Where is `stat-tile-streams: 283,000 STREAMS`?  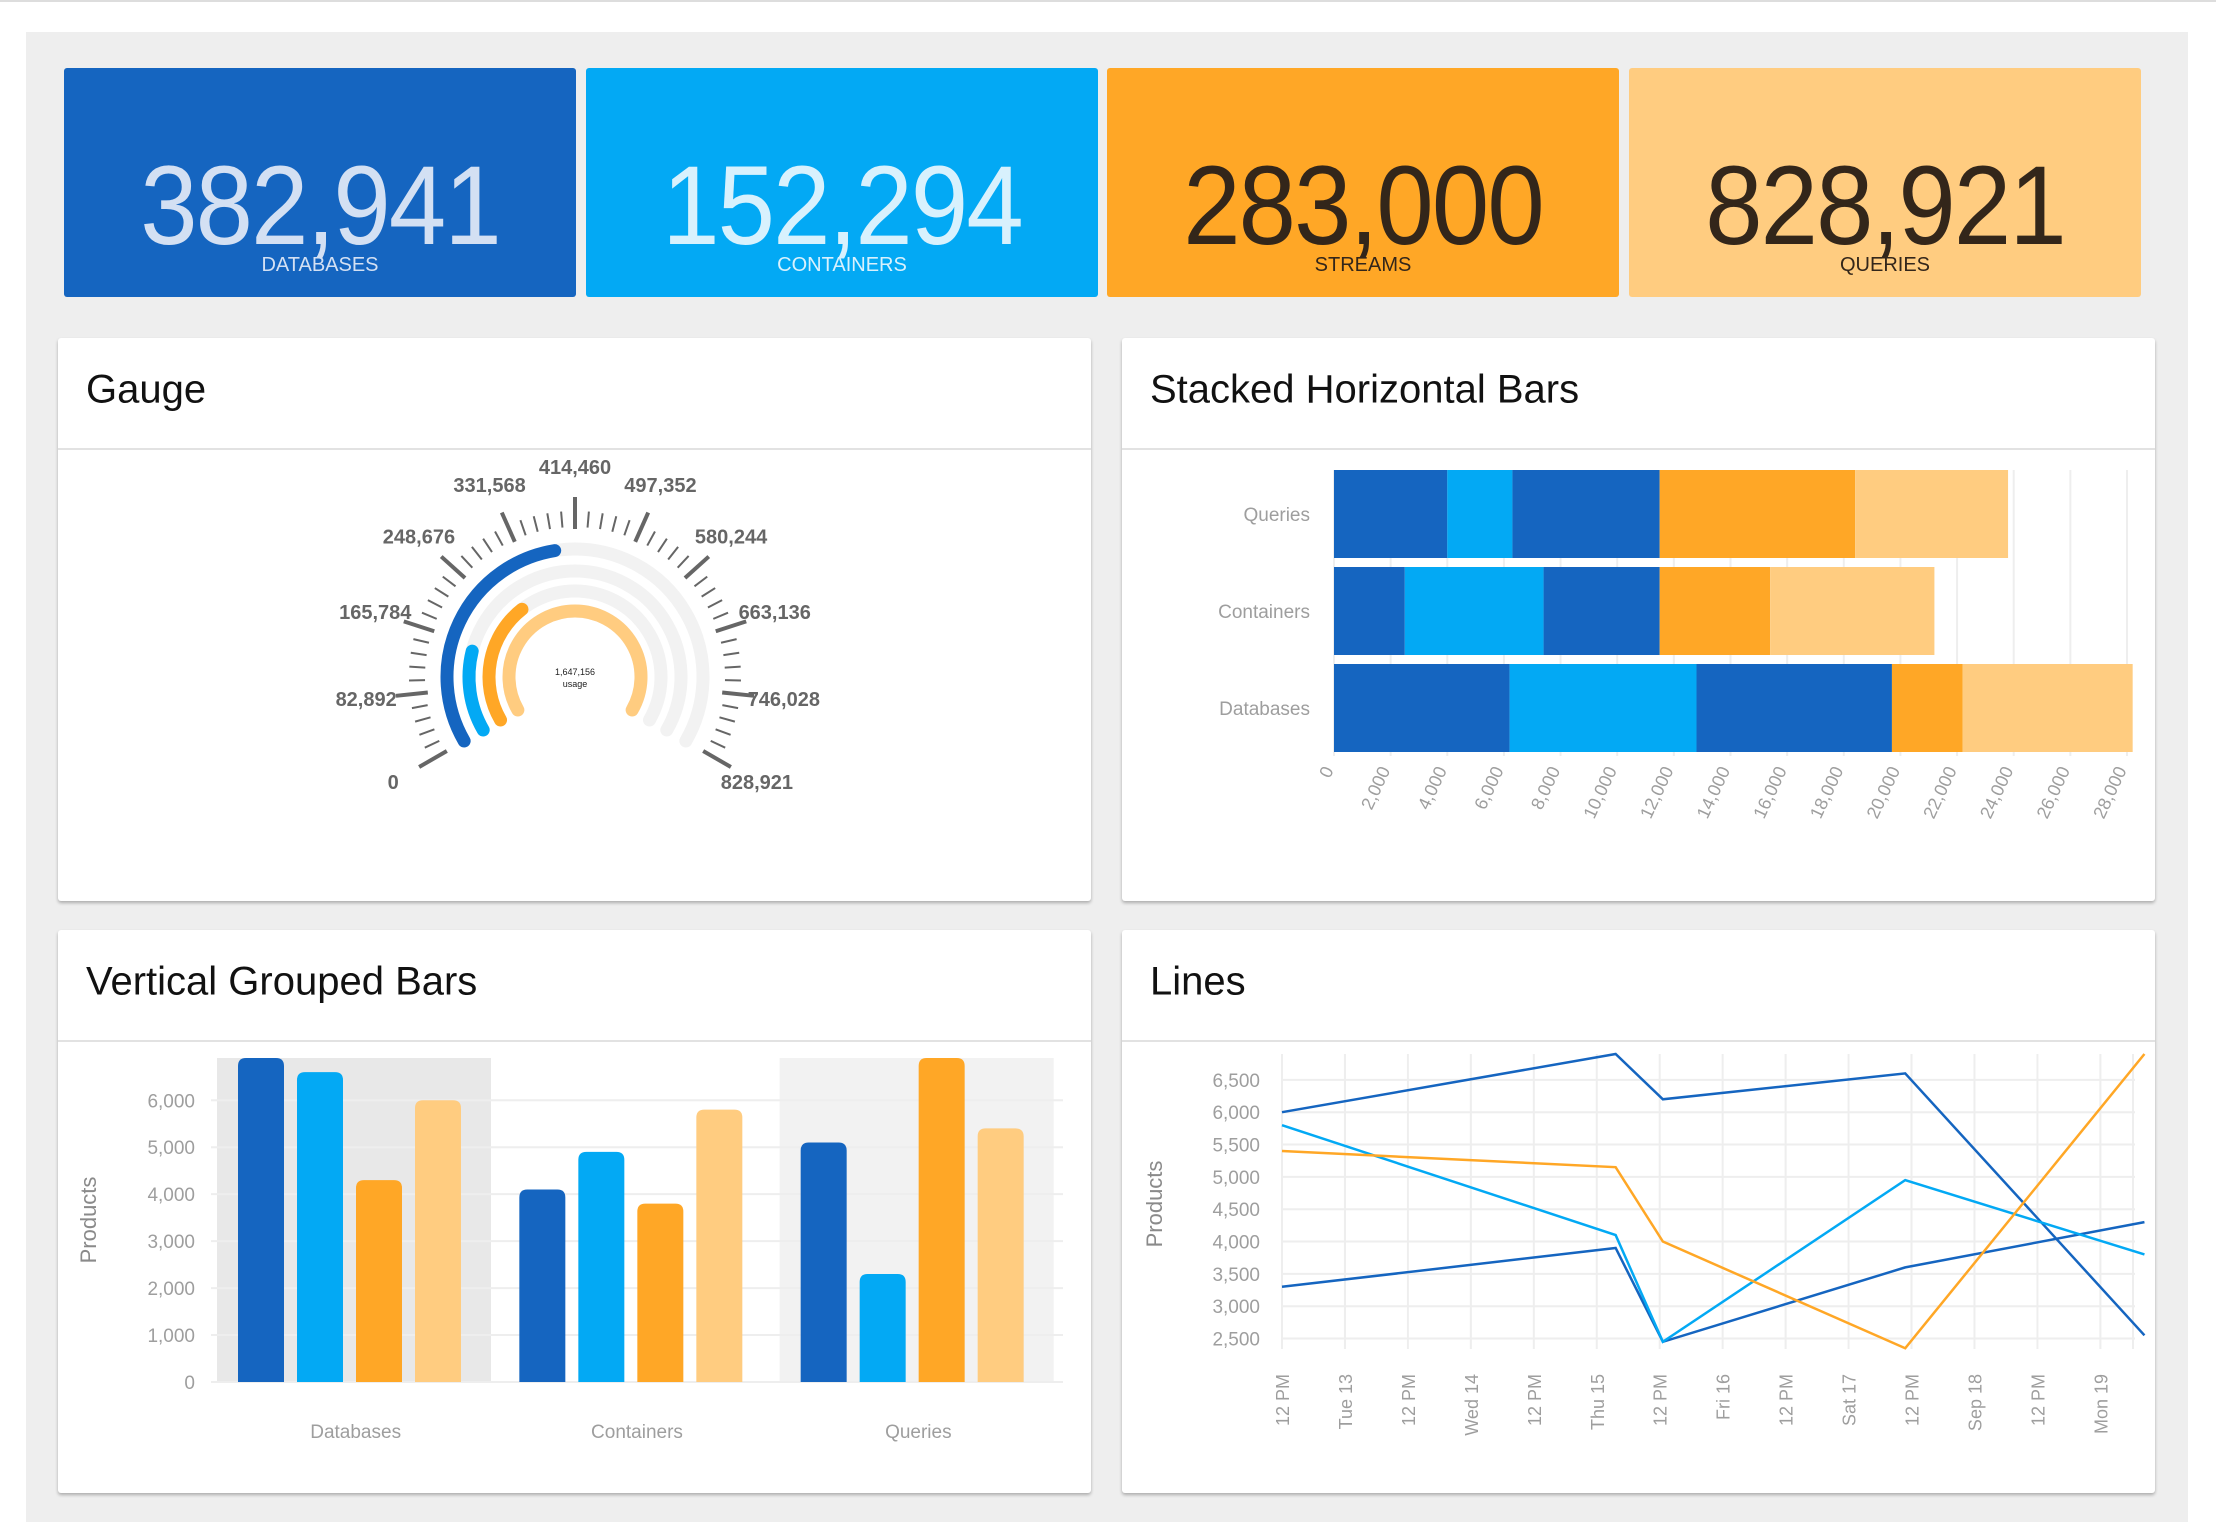
stat-tile-streams: 283,000 STREAMS is located at coordinates (1363, 182).